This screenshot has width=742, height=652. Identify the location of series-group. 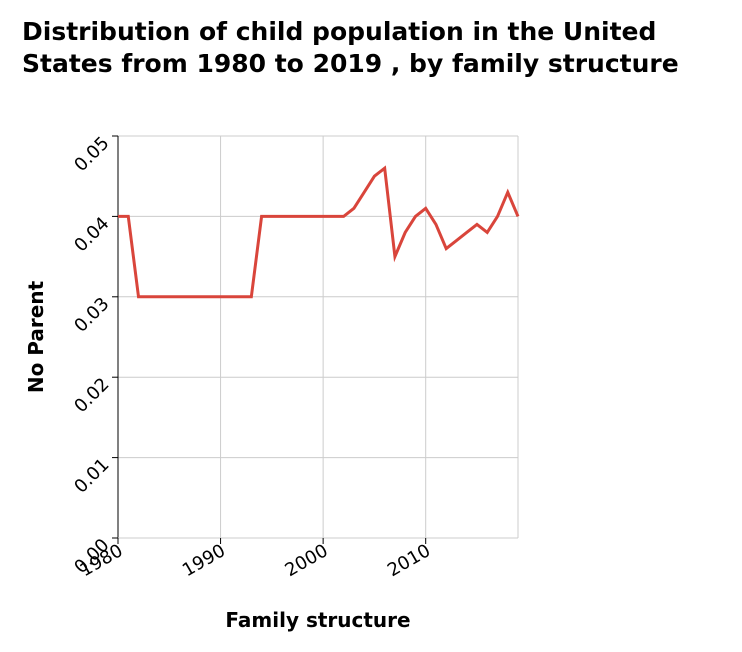
(318, 232).